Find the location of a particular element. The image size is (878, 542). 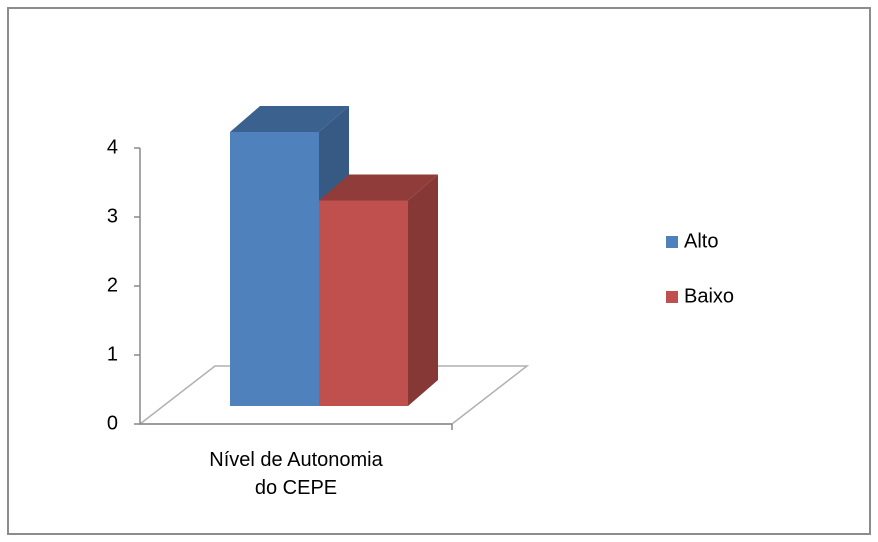

legend-label: Baixo is located at coordinates (709, 296).